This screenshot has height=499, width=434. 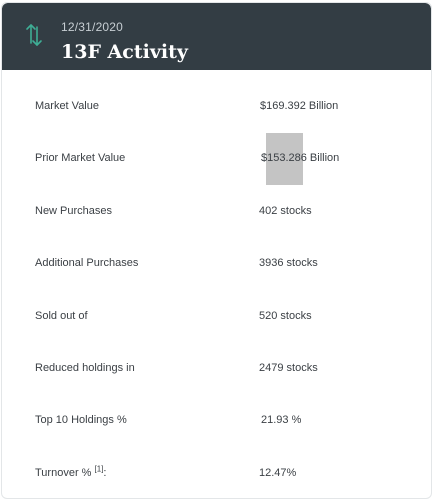 I want to click on row-label: Turnover % [1]:, so click(x=70, y=473).